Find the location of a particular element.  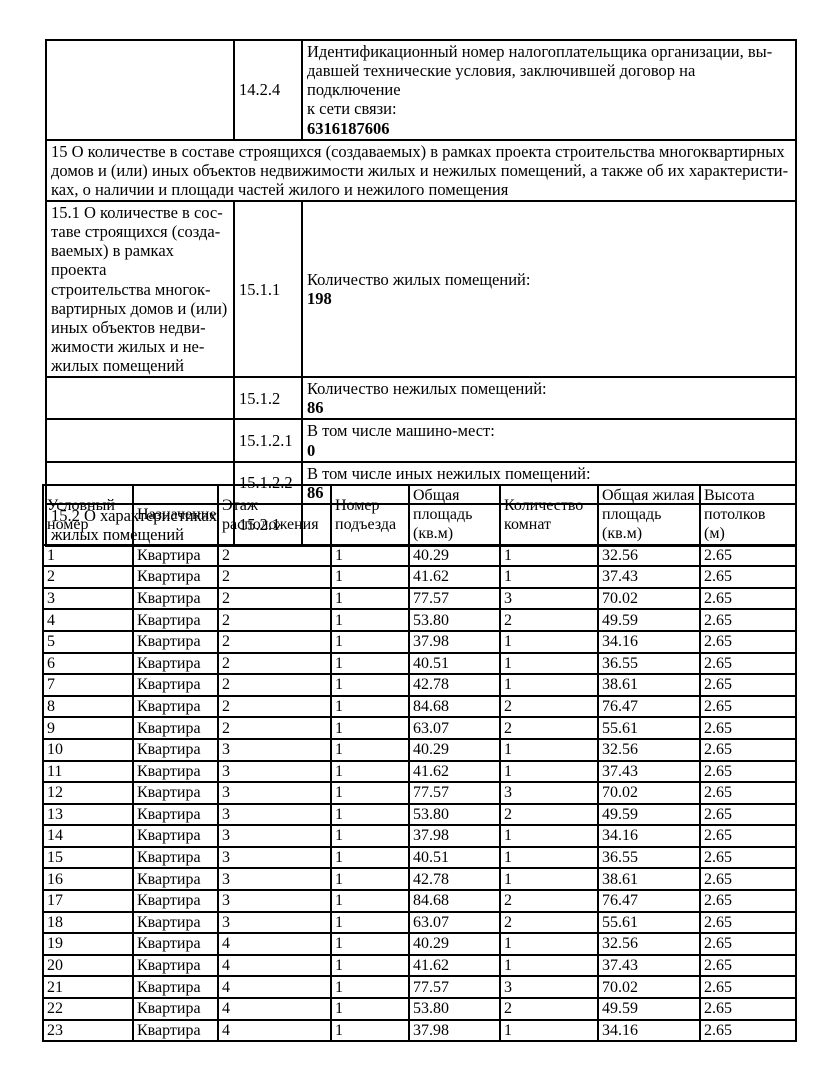

table-row: 15 Квартира 3 1 40.51 1 36.55 2.65 is located at coordinates (419, 857).